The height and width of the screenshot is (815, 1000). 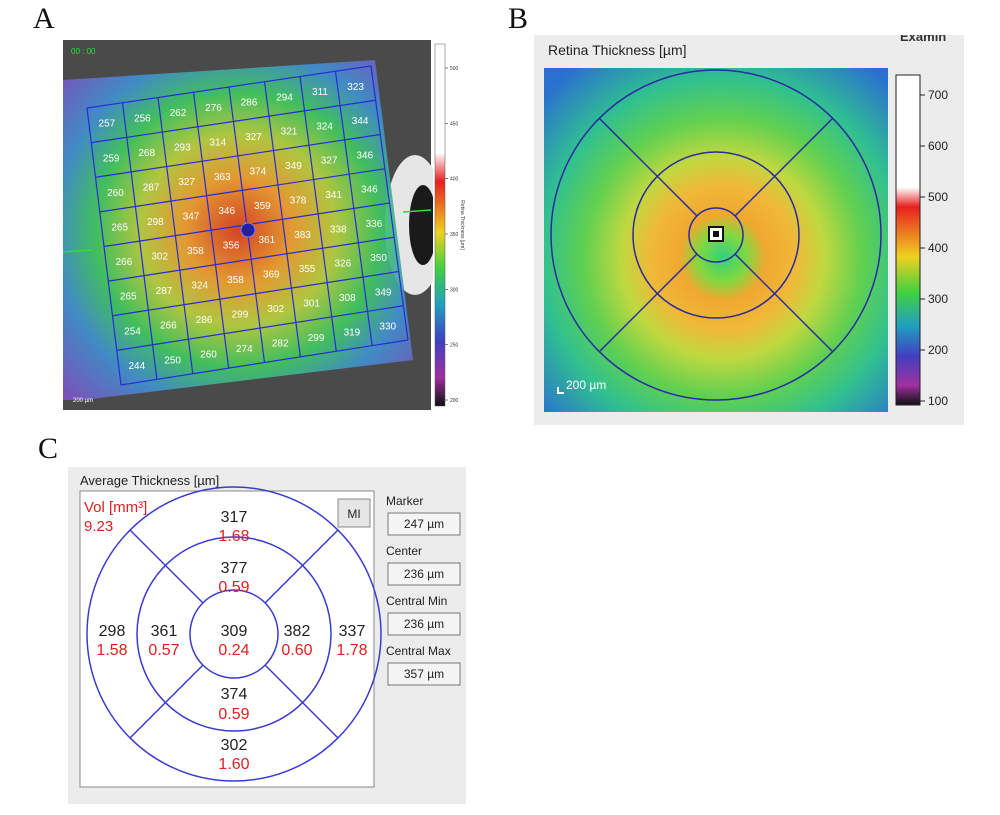 I want to click on grid-cell-value: 378, so click(x=298, y=200).